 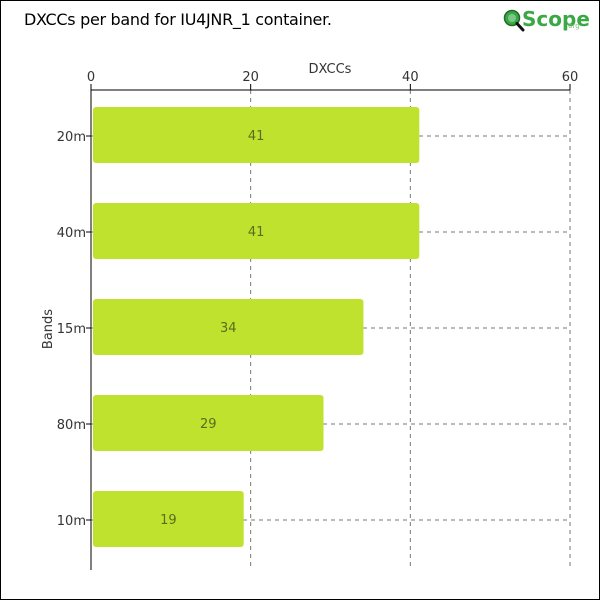 I want to click on scope-logo: Scope .org, so click(x=545, y=21).